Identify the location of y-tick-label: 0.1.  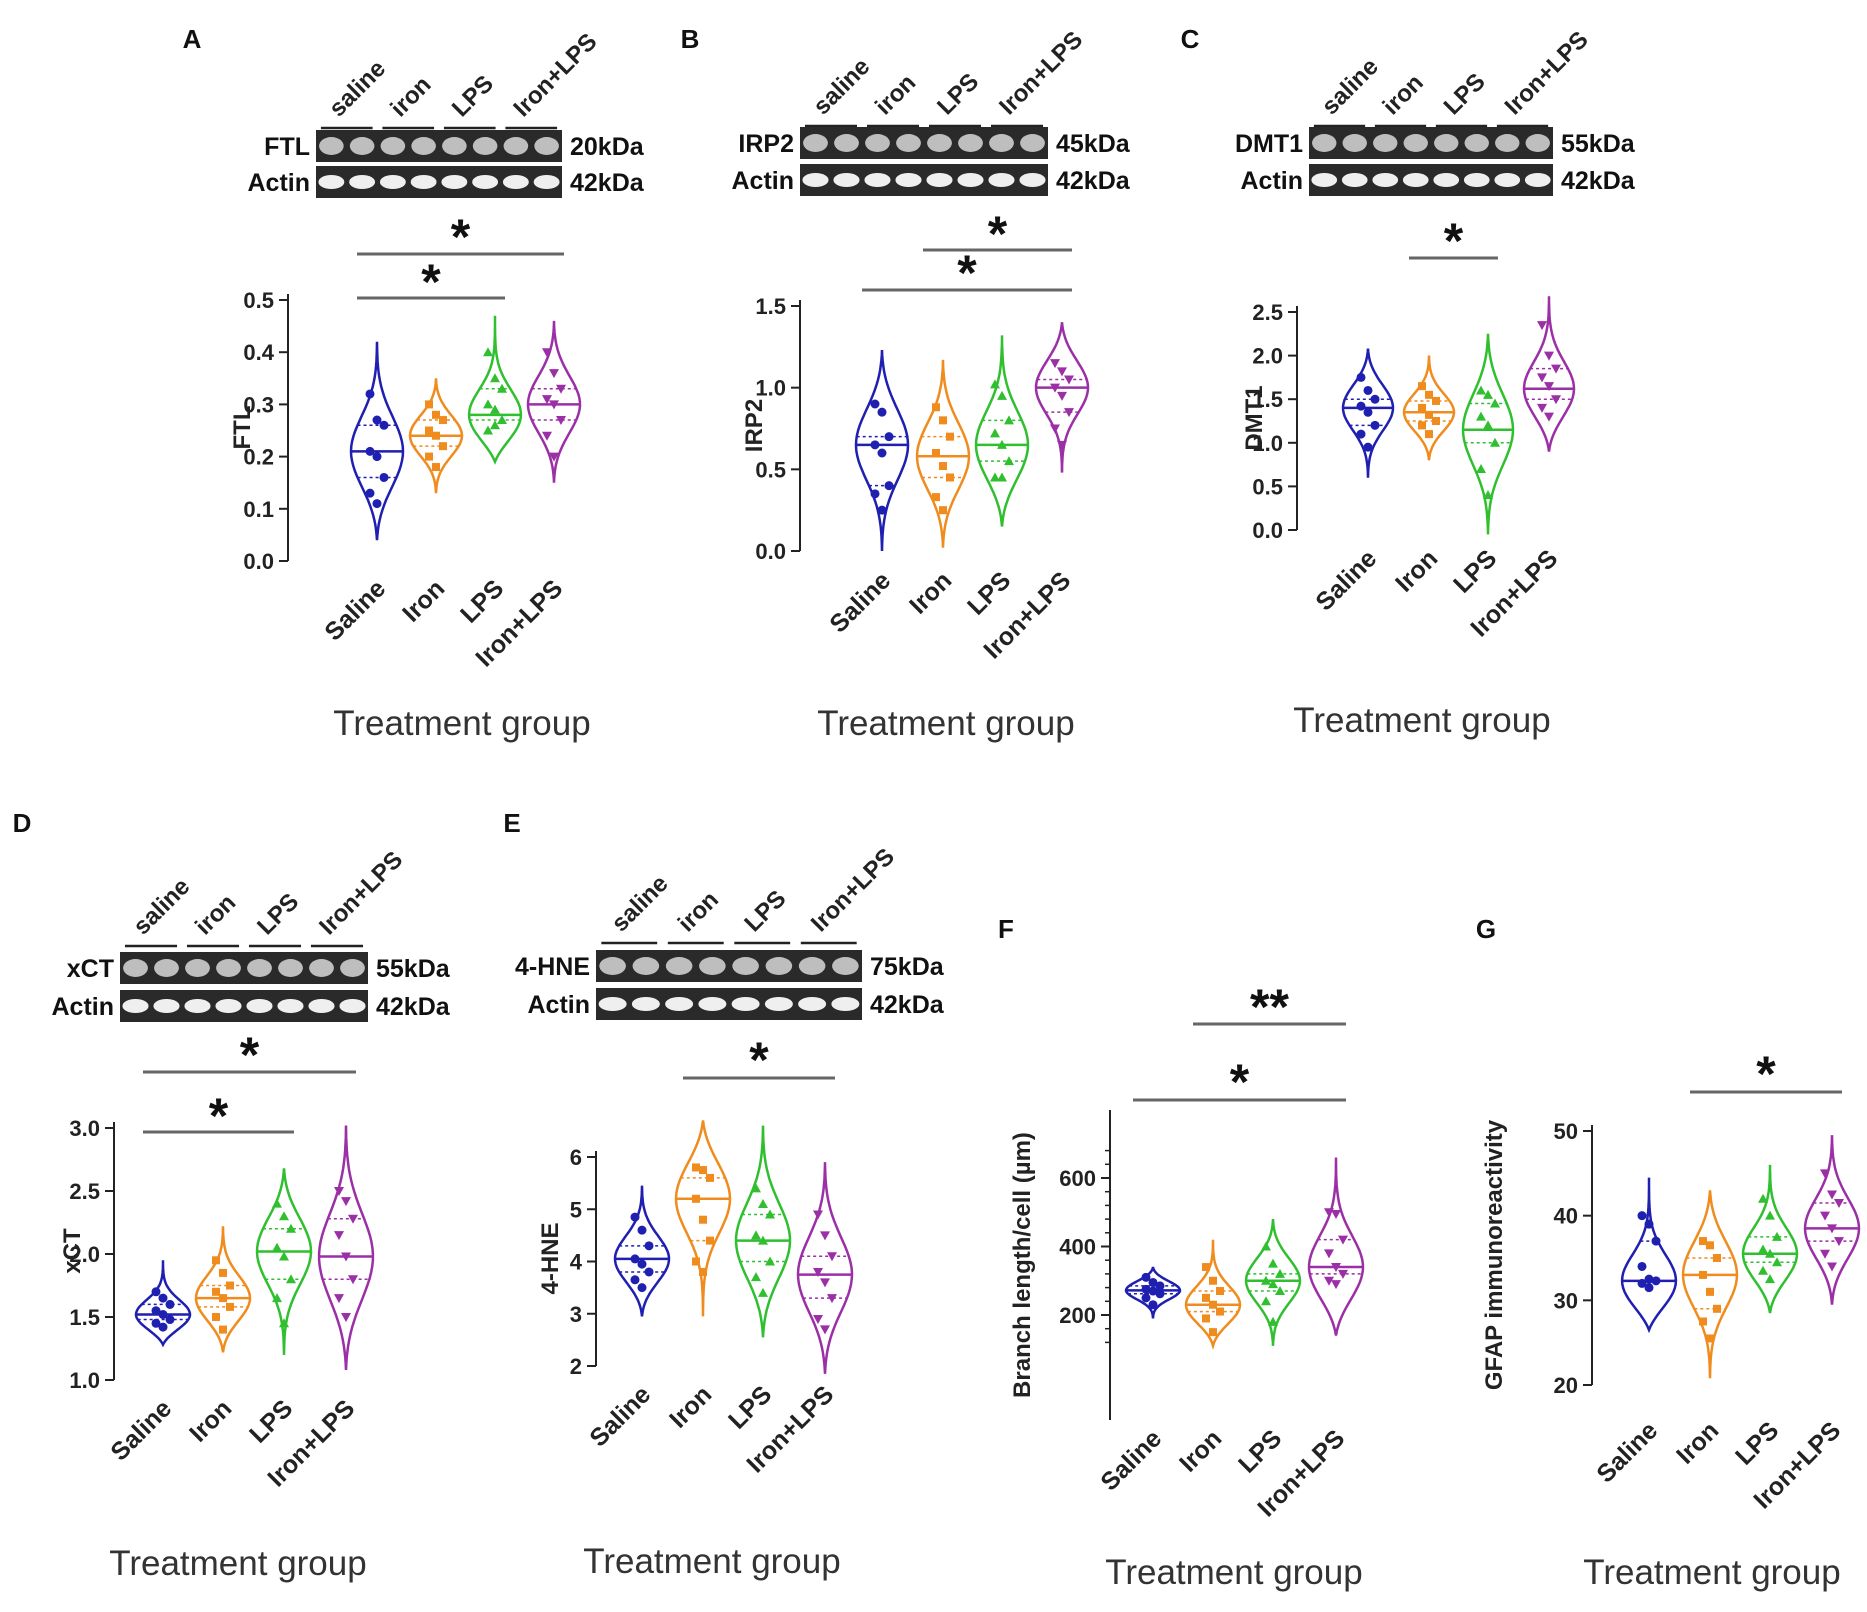
(258, 509).